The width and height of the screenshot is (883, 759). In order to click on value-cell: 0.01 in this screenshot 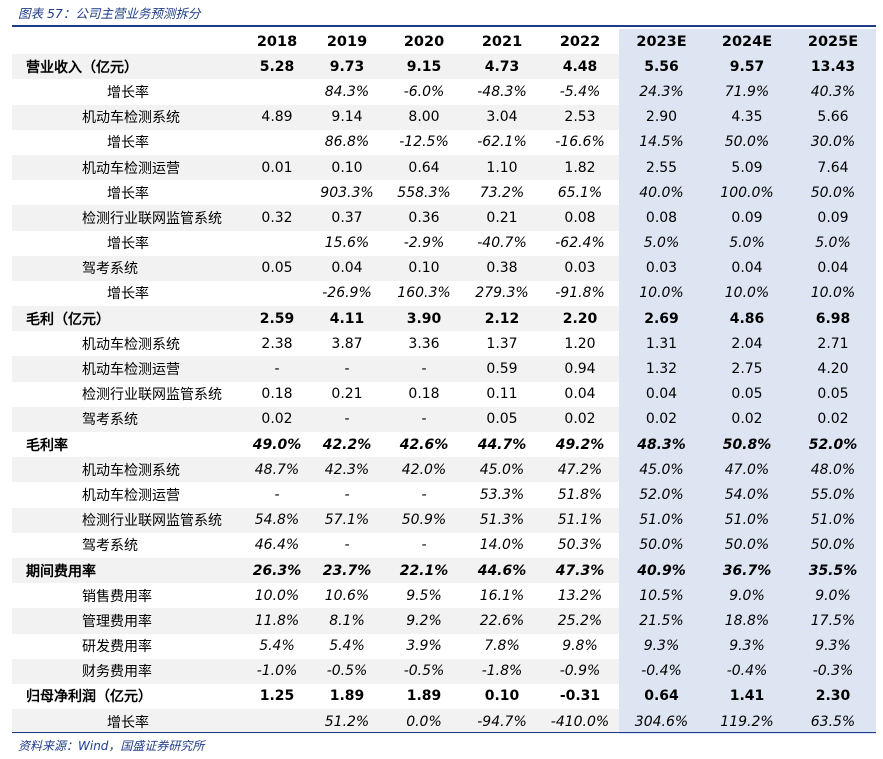, I will do `click(277, 167)`.